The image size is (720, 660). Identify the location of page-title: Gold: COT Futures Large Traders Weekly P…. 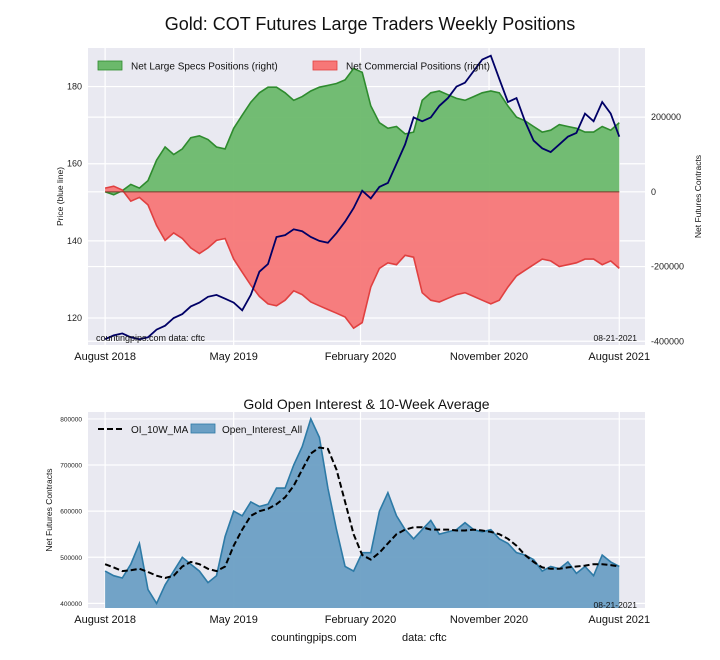
(370, 24).